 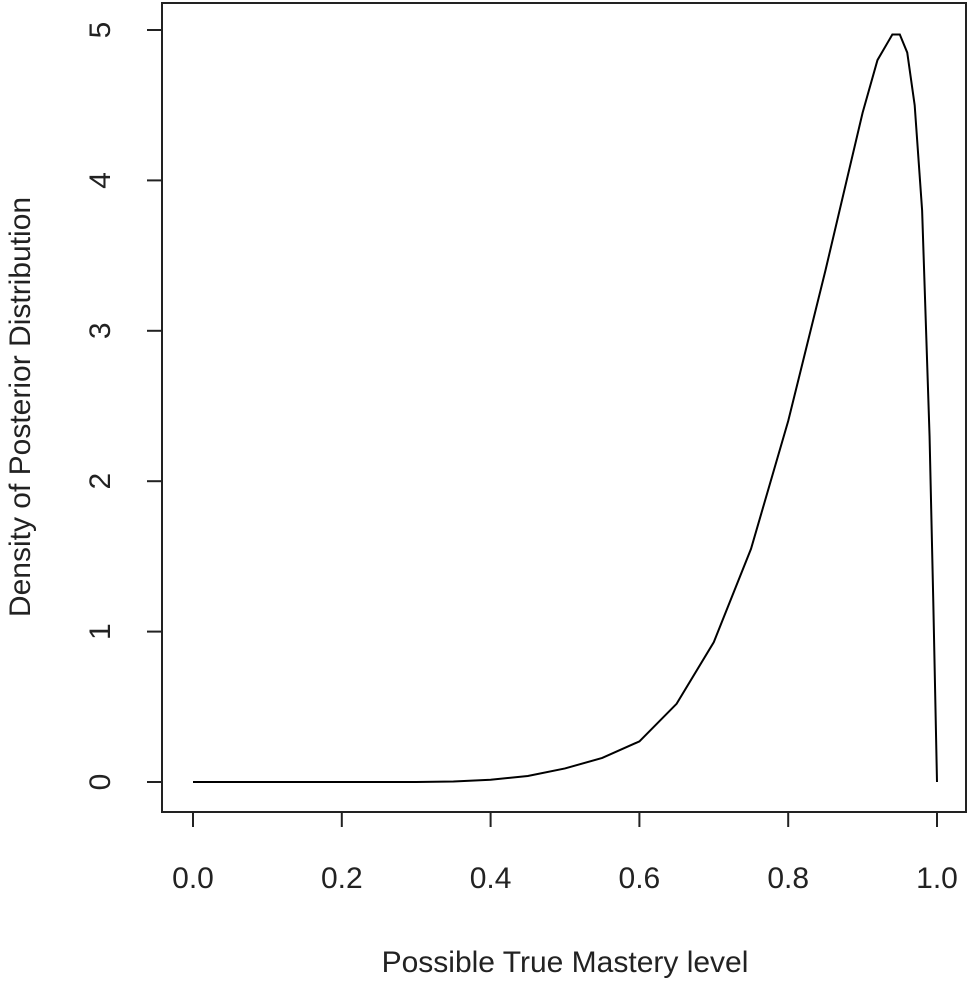 What do you see at coordinates (20, 407) in the screenshot?
I see `y-axis-title: Density of Posterior Distribution` at bounding box center [20, 407].